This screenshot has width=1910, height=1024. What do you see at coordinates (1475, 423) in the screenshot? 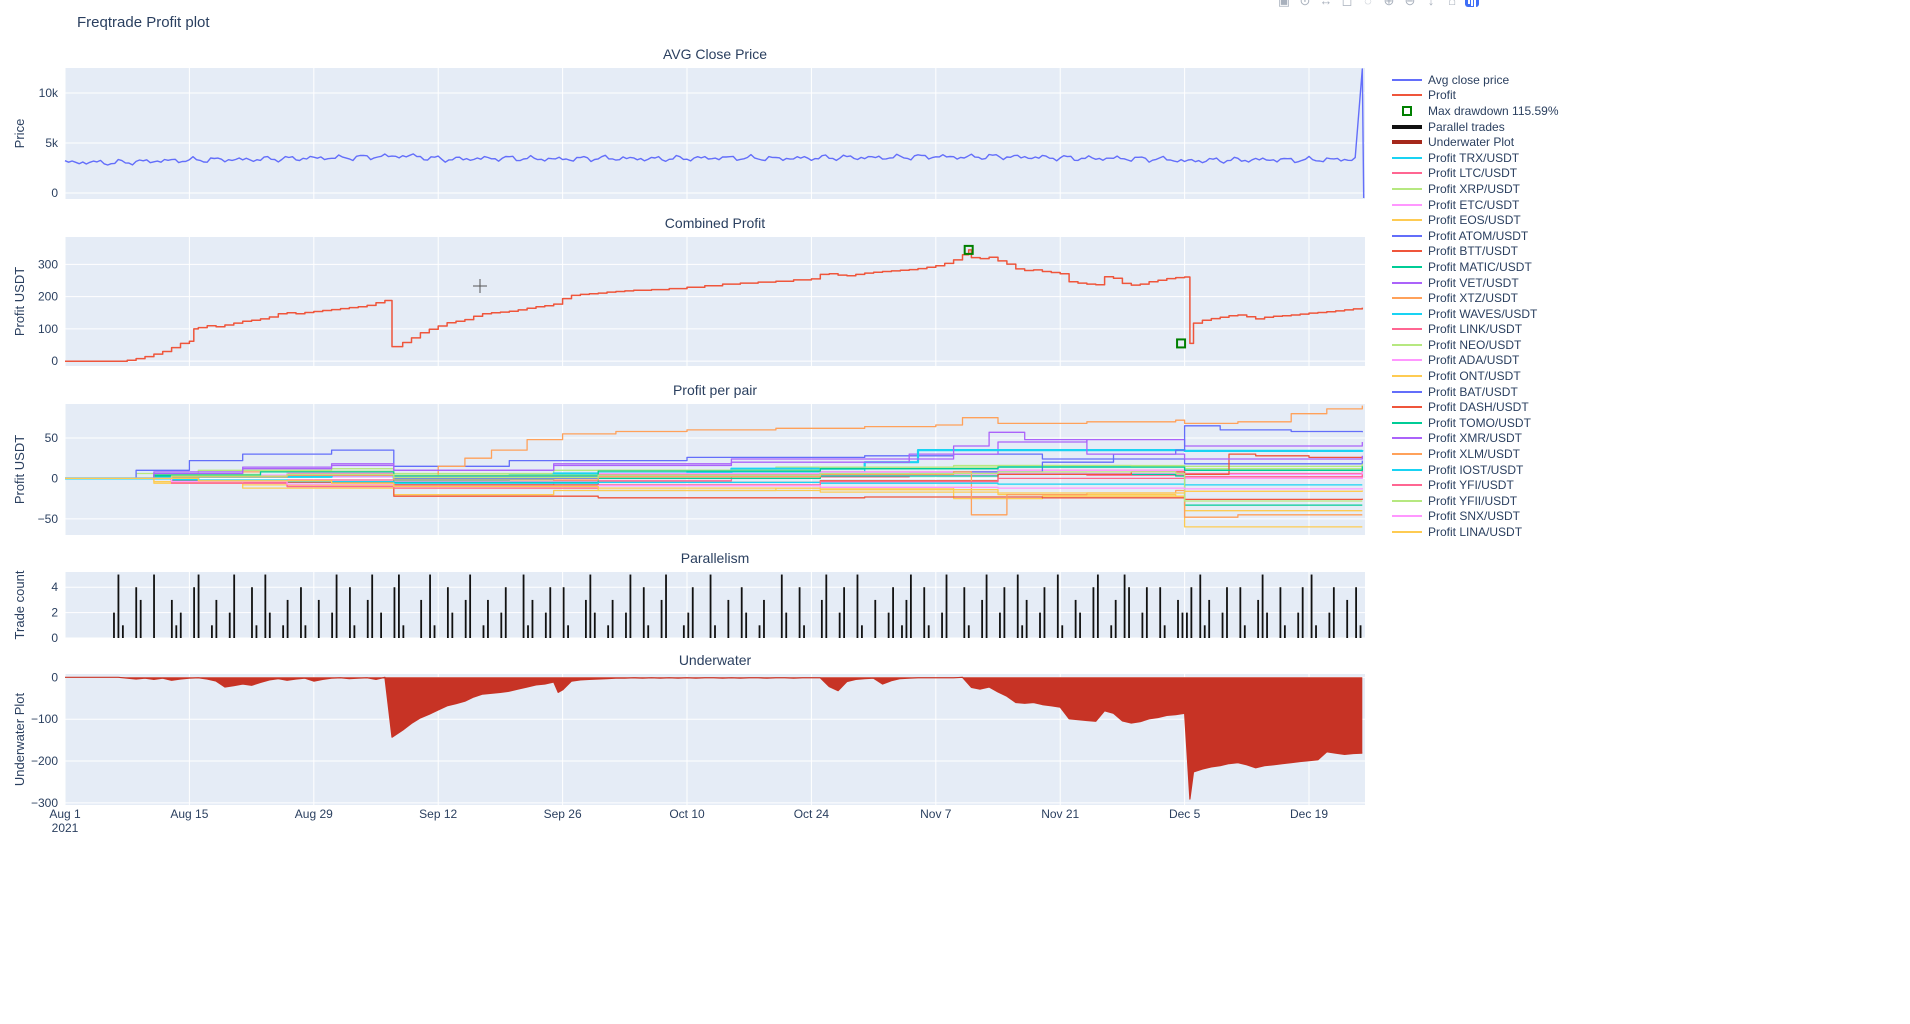
I see `legend-item-profit-tomo-usdt: Profit TOMO/USDT` at bounding box center [1475, 423].